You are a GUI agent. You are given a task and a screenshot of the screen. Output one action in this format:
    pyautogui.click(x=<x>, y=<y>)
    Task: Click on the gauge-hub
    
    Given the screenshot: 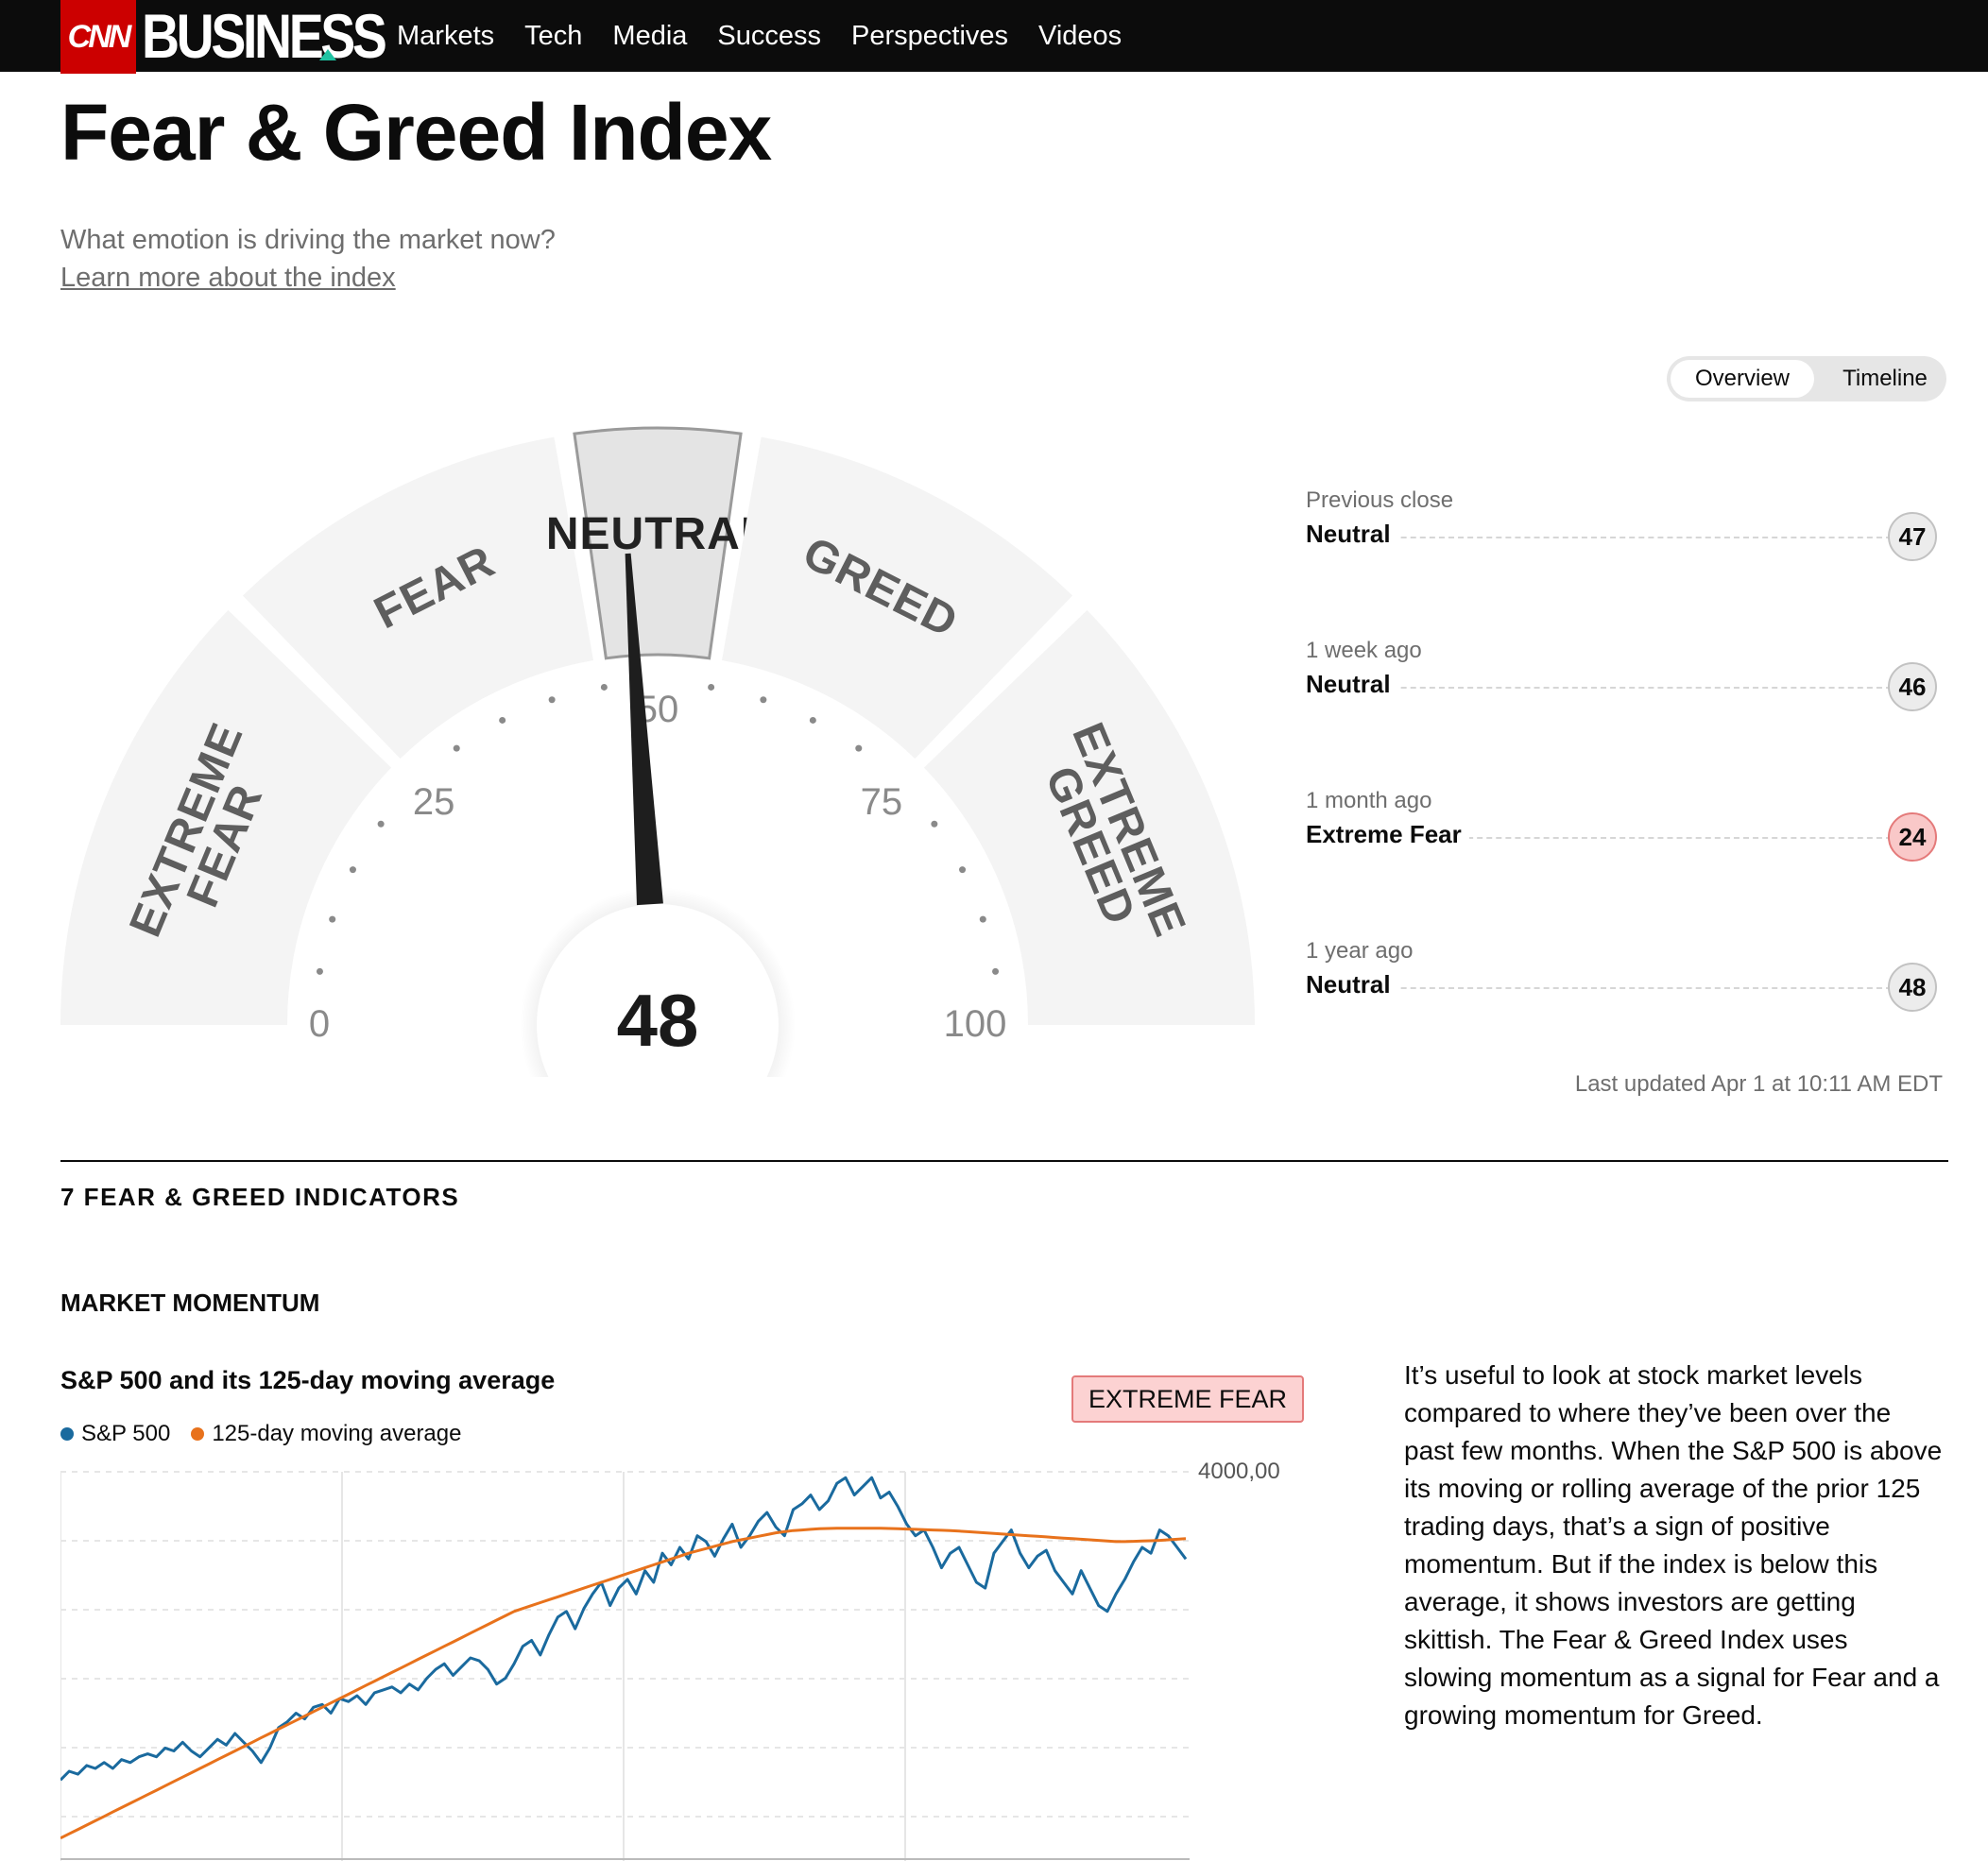 What is the action you would take?
    pyautogui.click(x=658, y=990)
    